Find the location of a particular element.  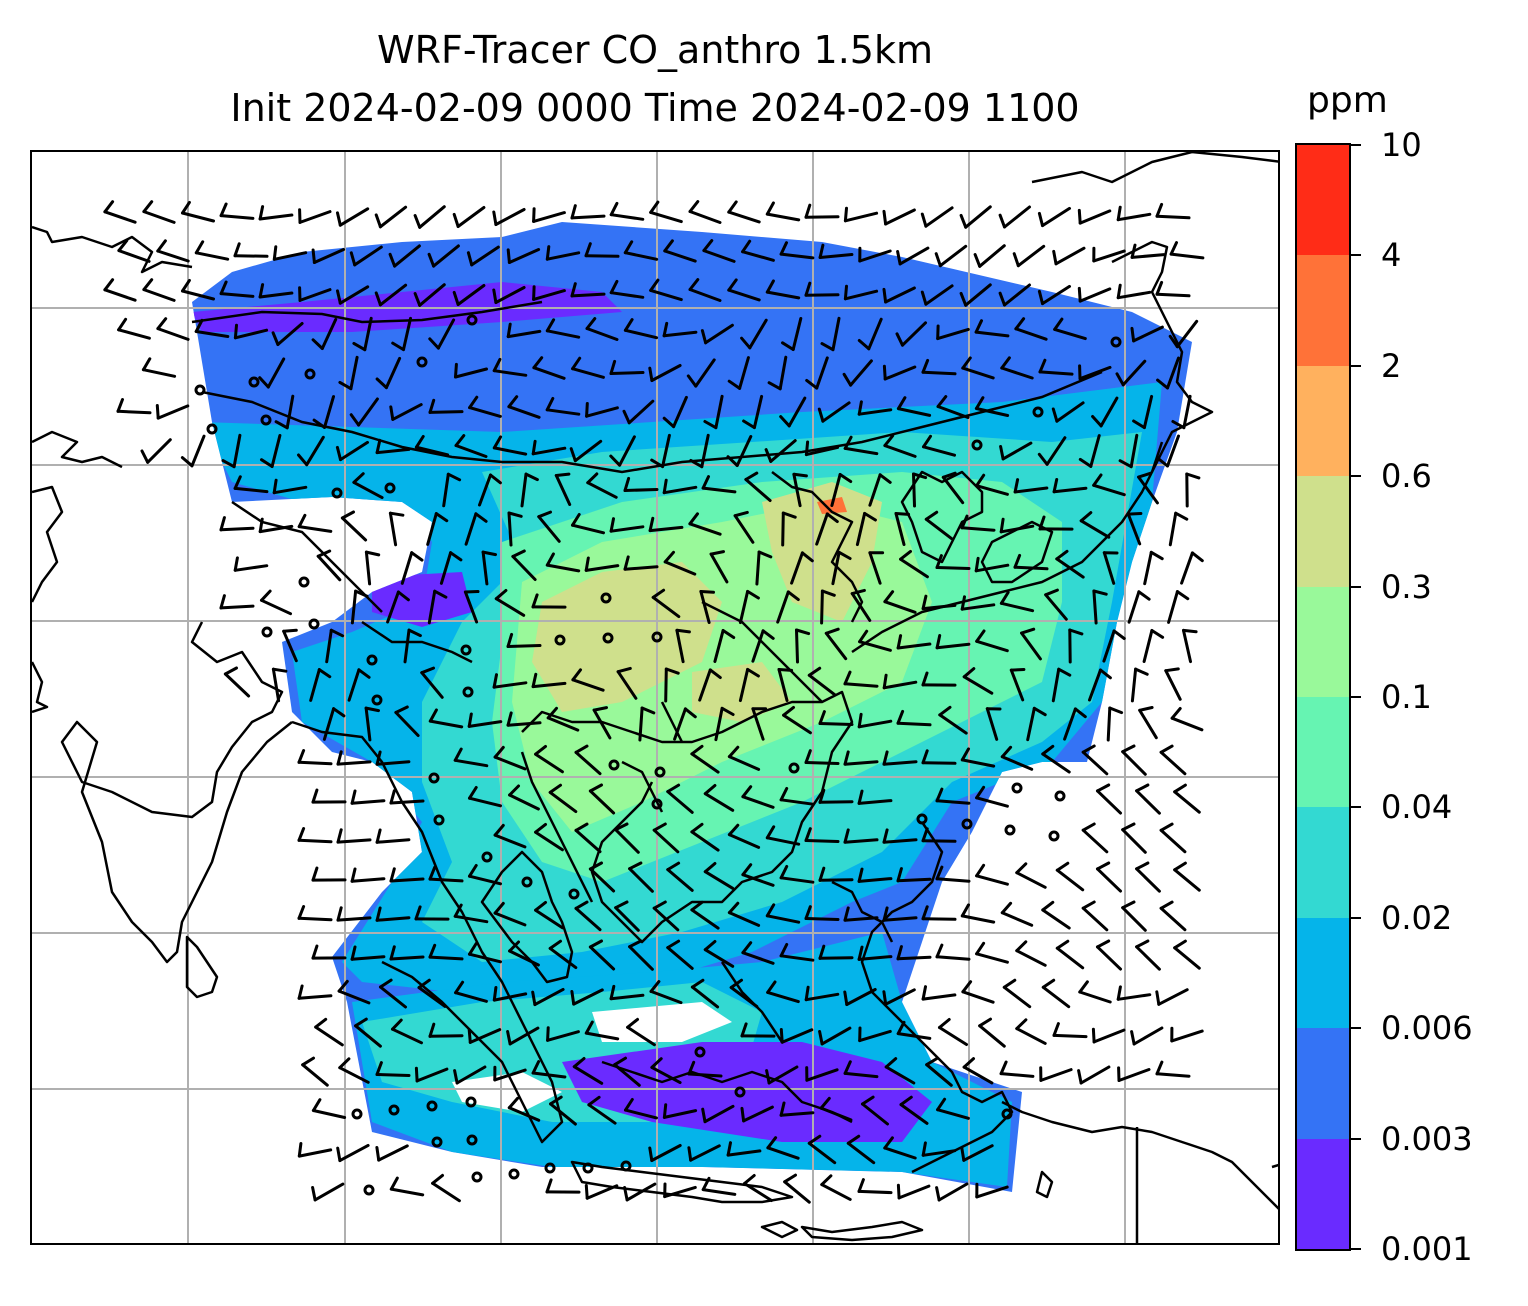

chart-title-line1: WRF-Tracer CO_anthro 1.5km is located at coordinates (655, 50).